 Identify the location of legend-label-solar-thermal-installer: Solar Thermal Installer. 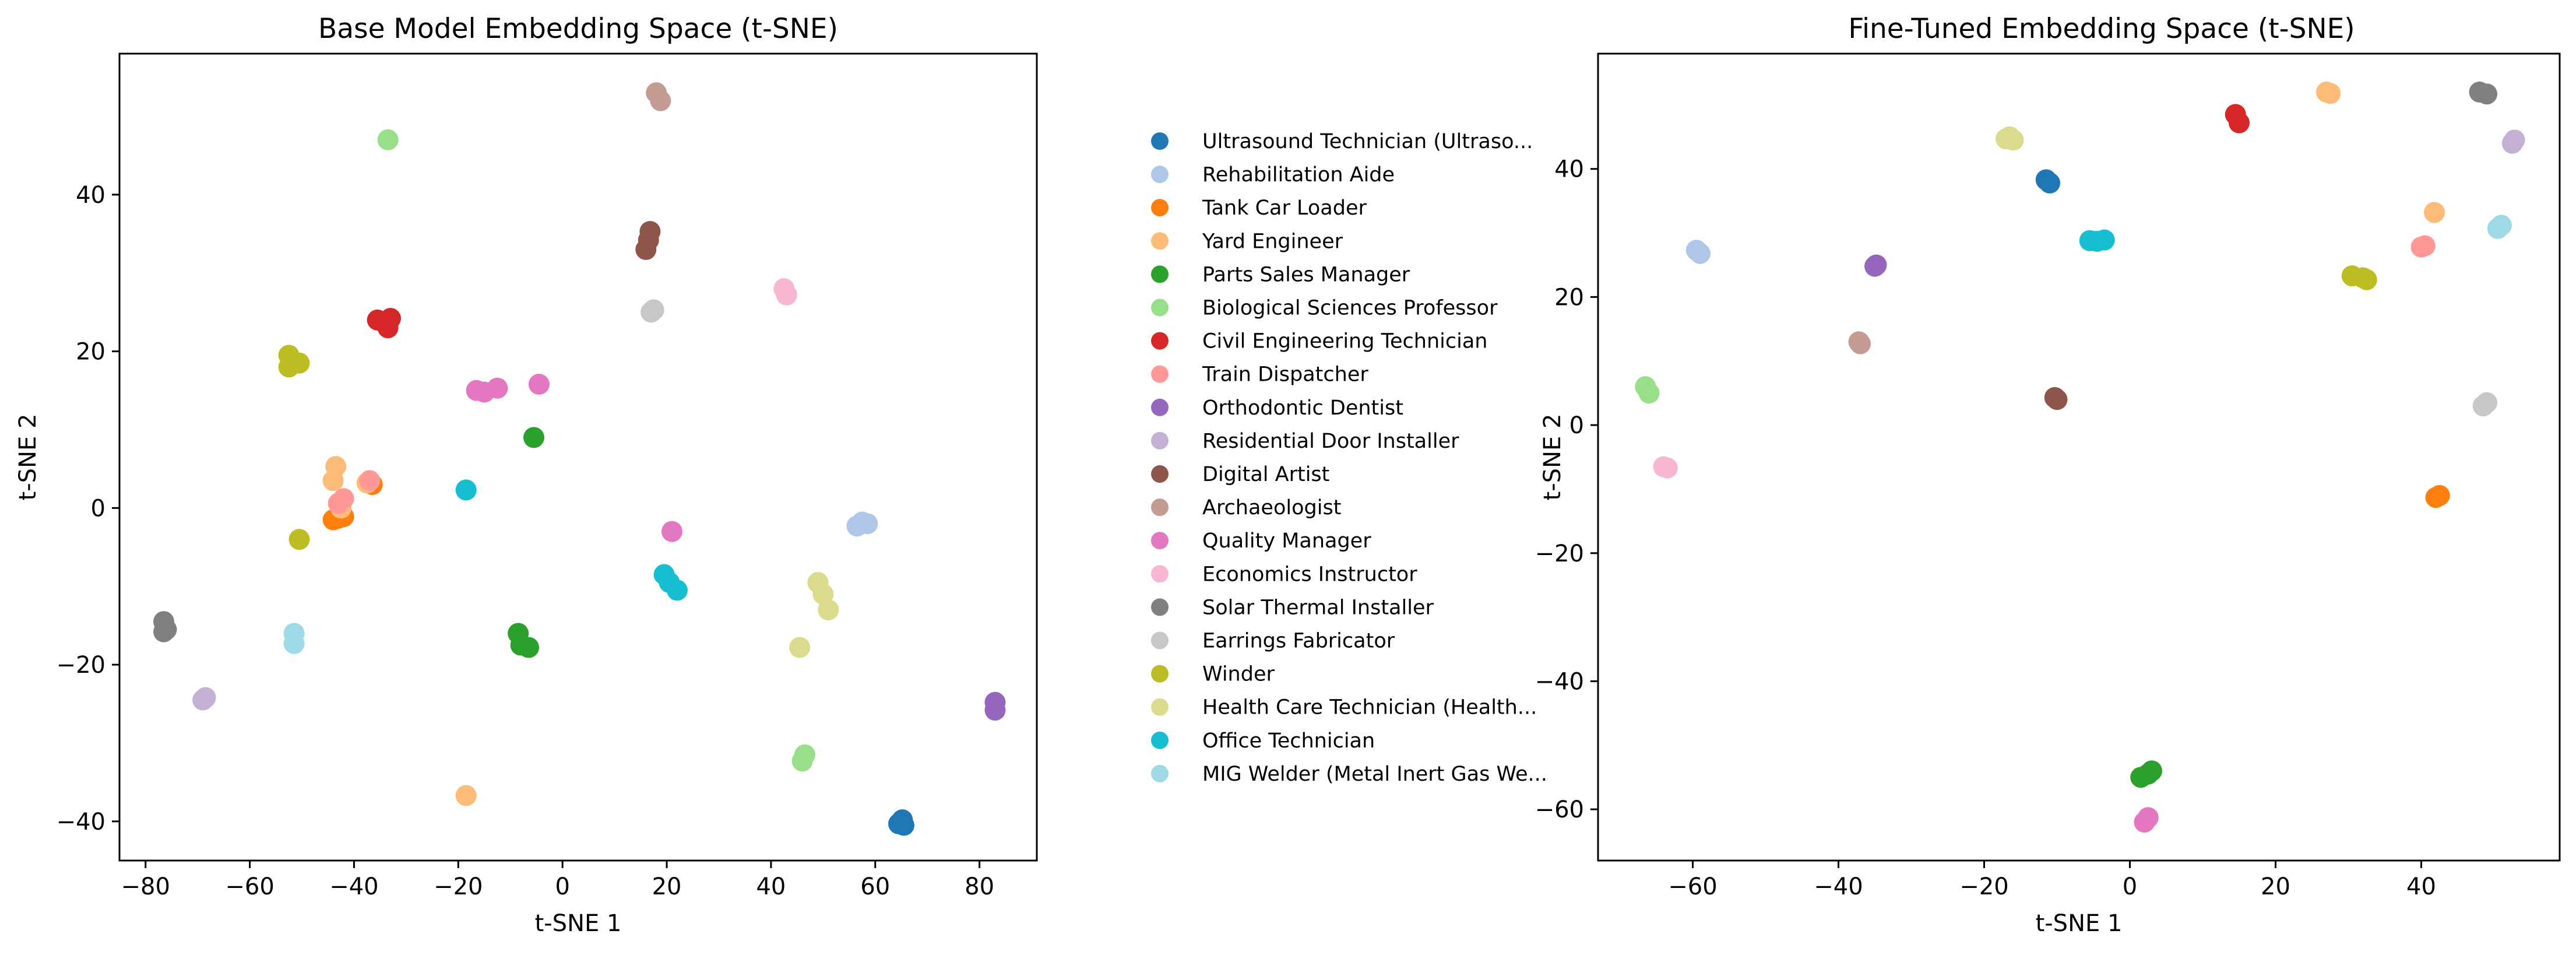
(1318, 608).